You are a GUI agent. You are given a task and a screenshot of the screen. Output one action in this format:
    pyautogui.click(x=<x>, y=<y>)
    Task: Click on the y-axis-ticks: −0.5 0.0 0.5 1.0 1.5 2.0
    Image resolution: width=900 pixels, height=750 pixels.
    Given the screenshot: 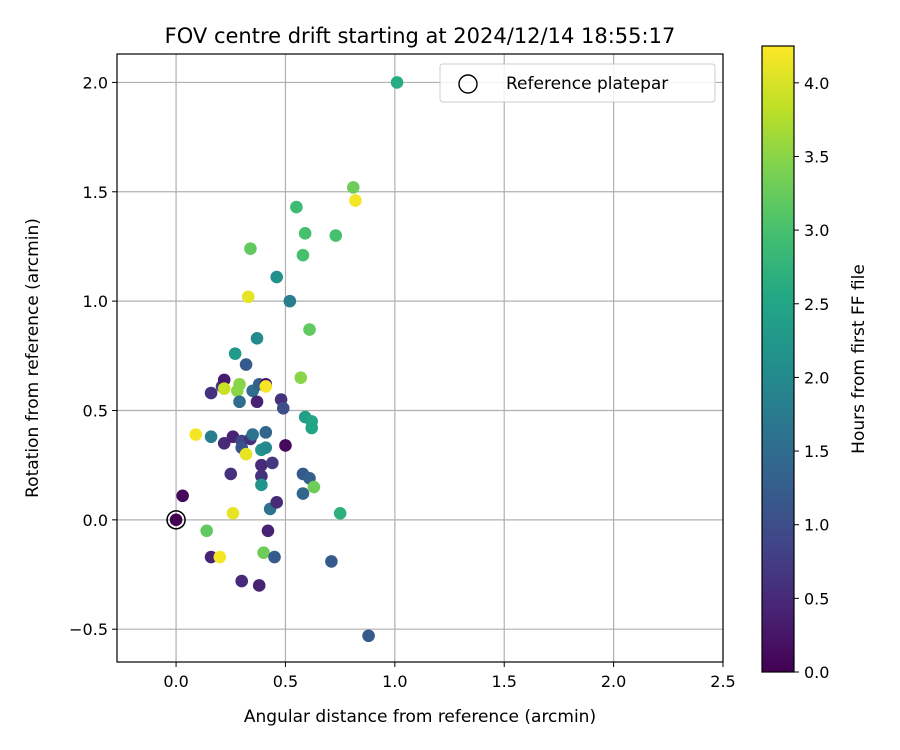 What is the action you would take?
    pyautogui.click(x=93, y=356)
    